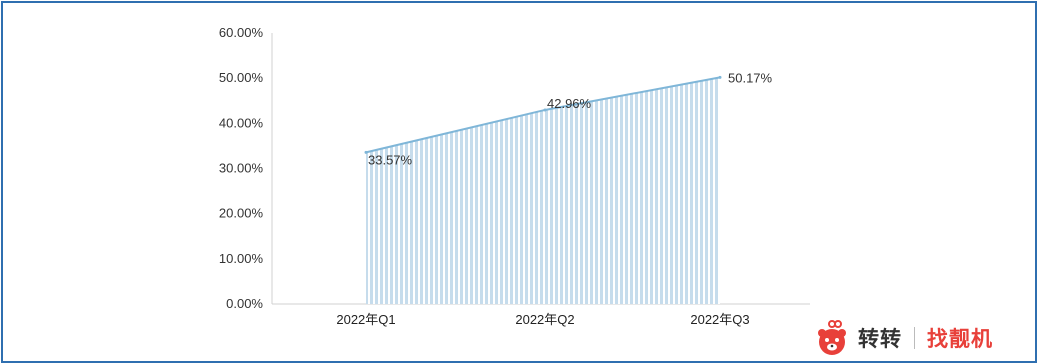 Image resolution: width=1040 pixels, height=364 pixels. What do you see at coordinates (241, 168) in the screenshot?
I see `y-tick-label: 30.00%` at bounding box center [241, 168].